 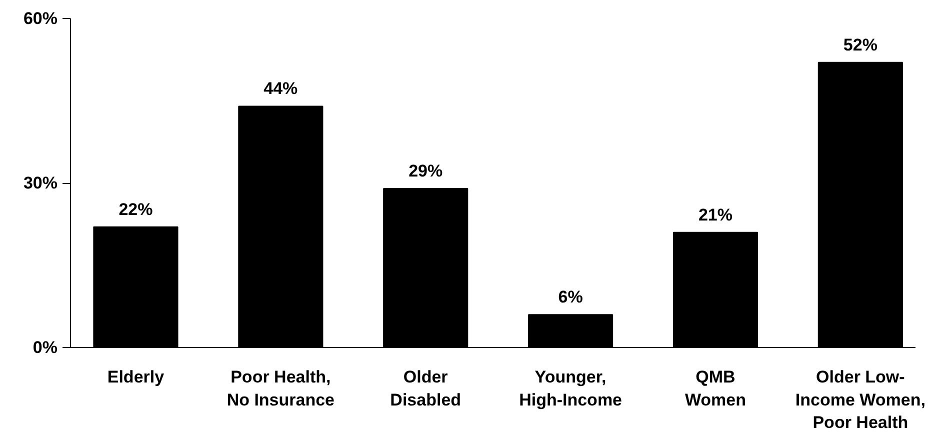 What do you see at coordinates (45, 347) in the screenshot?
I see `y-tick-label: 0%` at bounding box center [45, 347].